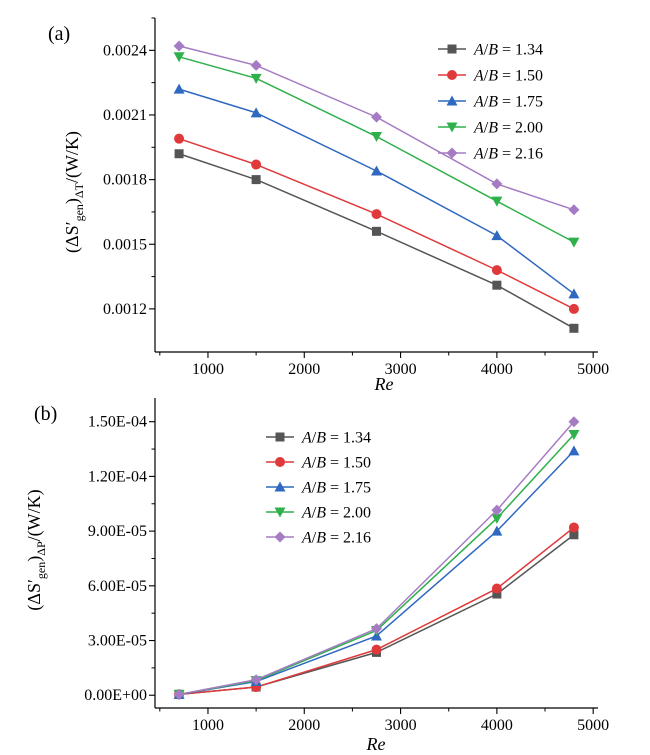 Image resolution: width=650 pixels, height=755 pixels. What do you see at coordinates (72, 237) in the screenshot?
I see `panel-a-ylabel-open: (ΔS′` at bounding box center [72, 237].